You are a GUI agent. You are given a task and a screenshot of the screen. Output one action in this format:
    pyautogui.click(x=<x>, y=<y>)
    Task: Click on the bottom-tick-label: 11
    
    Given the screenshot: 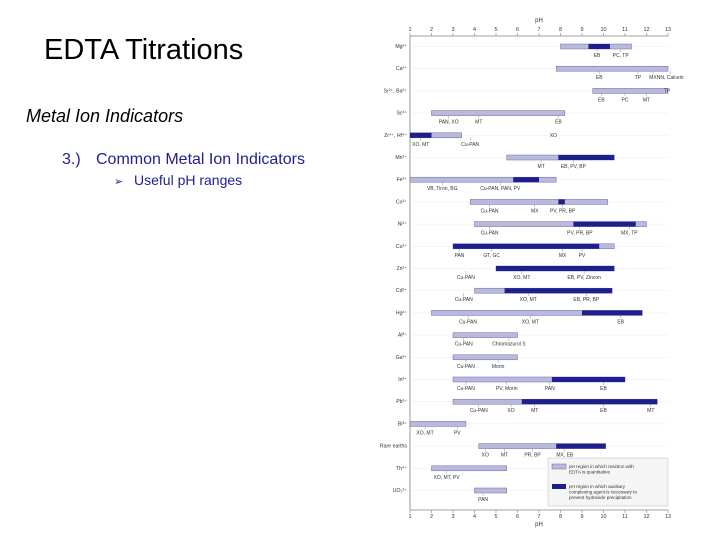 What is the action you would take?
    pyautogui.click(x=625, y=517)
    